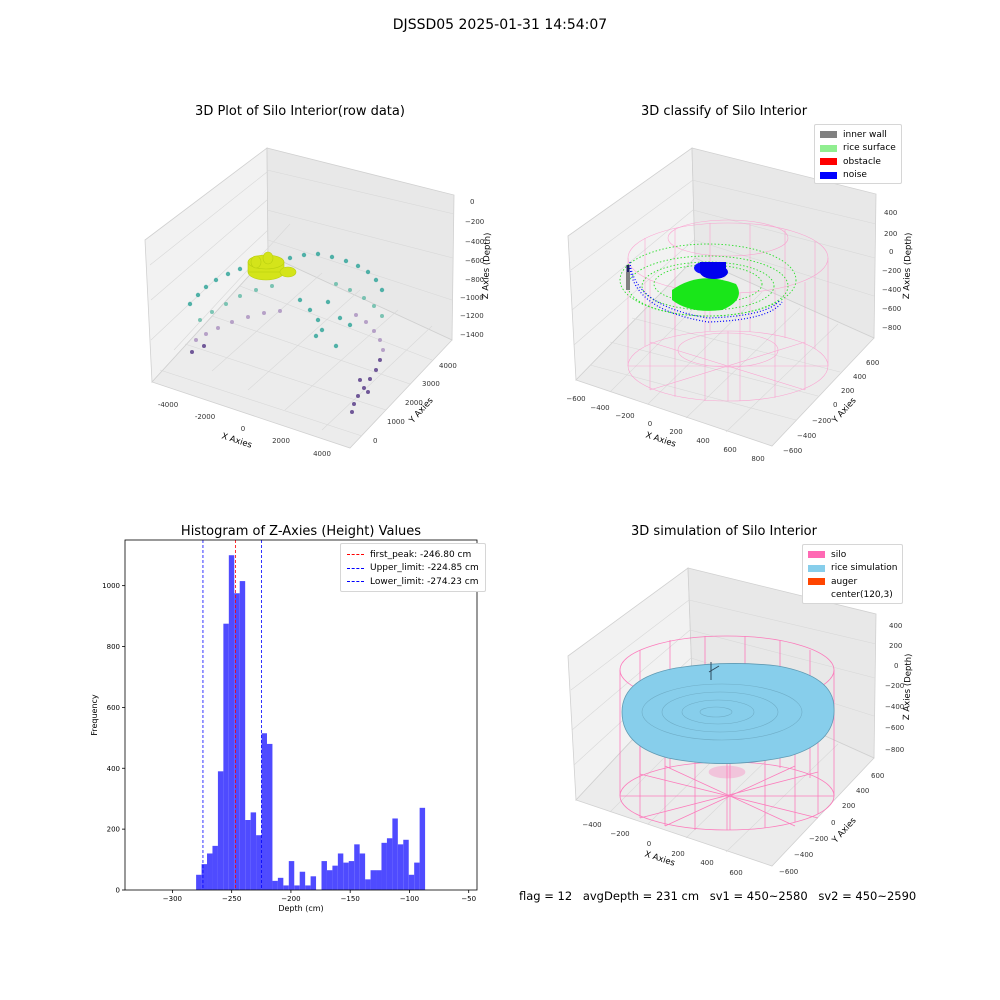 The image size is (1000, 1000). What do you see at coordinates (862, 595) in the screenshot?
I see `legend-label: center(120,3)` at bounding box center [862, 595].